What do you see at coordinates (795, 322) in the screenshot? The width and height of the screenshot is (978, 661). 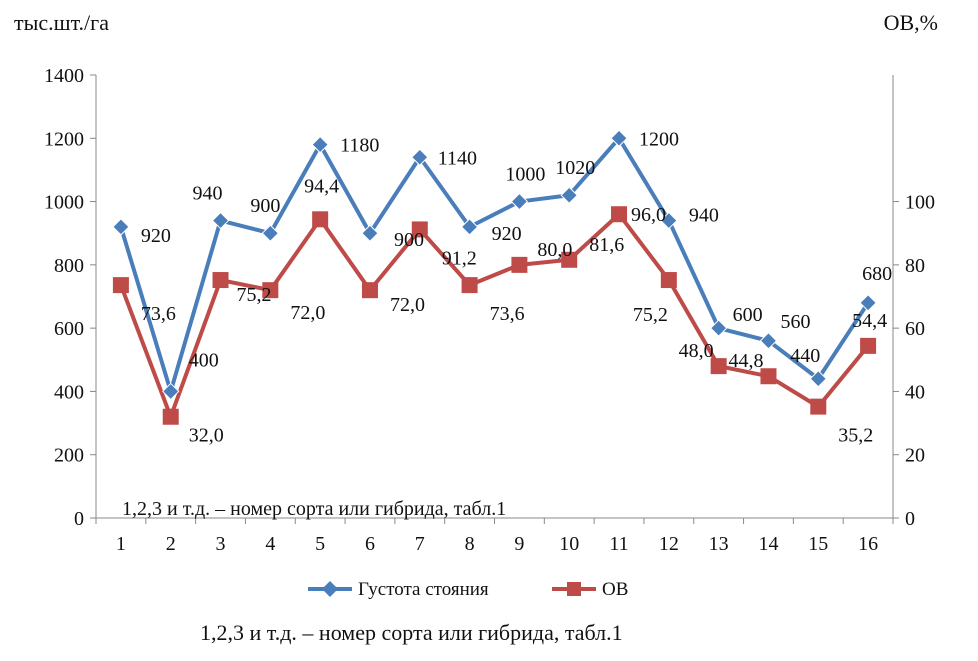 I see `density-data-label: 560` at bounding box center [795, 322].